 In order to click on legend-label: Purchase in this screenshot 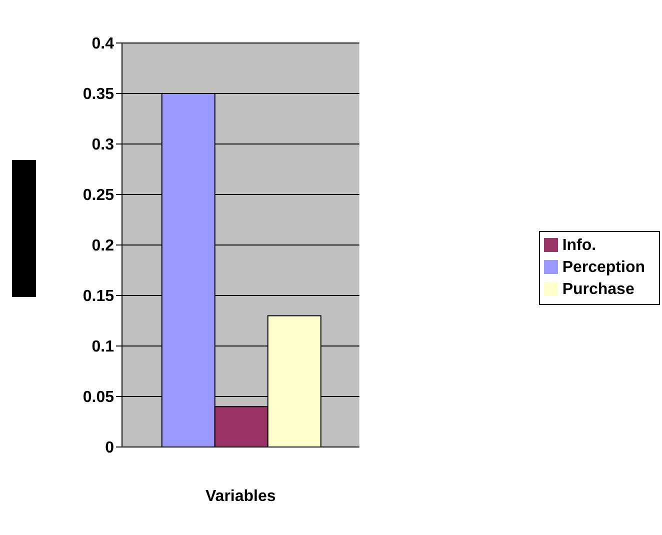, I will do `click(598, 289)`.